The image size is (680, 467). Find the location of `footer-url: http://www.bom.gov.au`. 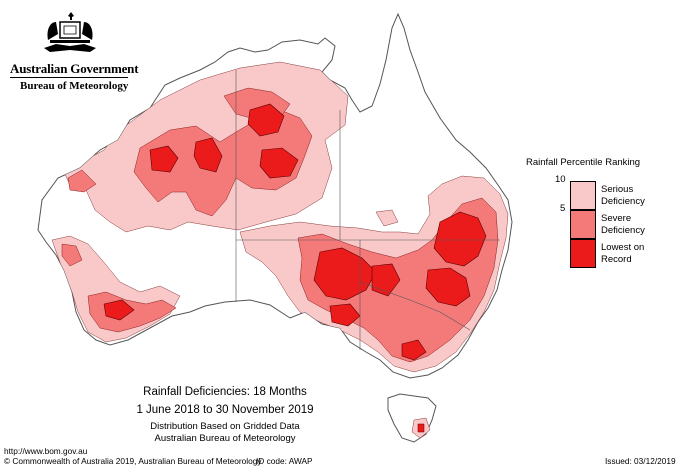

footer-url: http://www.bom.gov.au is located at coordinates (46, 451).